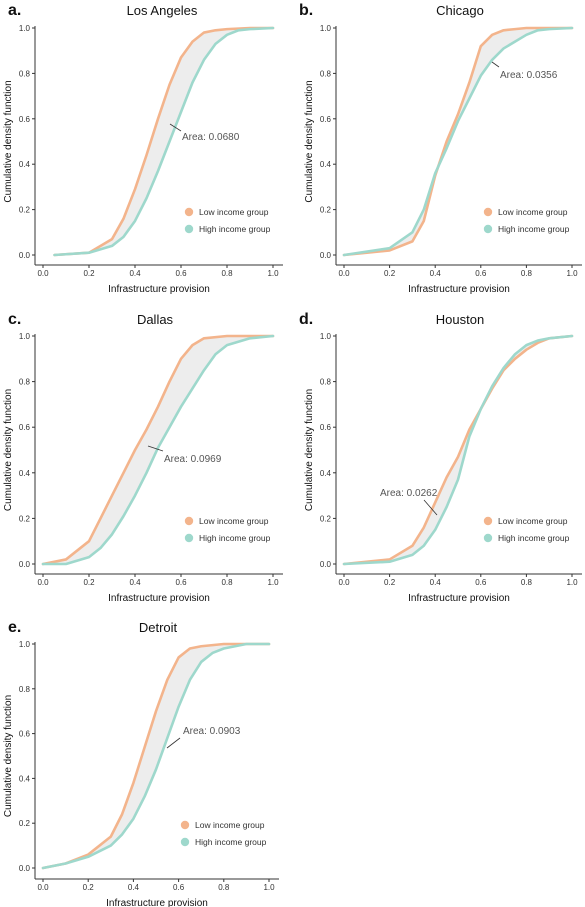 The image size is (585, 907). Describe the element at coordinates (14, 319) in the screenshot. I see `panel-letter: c.` at that location.